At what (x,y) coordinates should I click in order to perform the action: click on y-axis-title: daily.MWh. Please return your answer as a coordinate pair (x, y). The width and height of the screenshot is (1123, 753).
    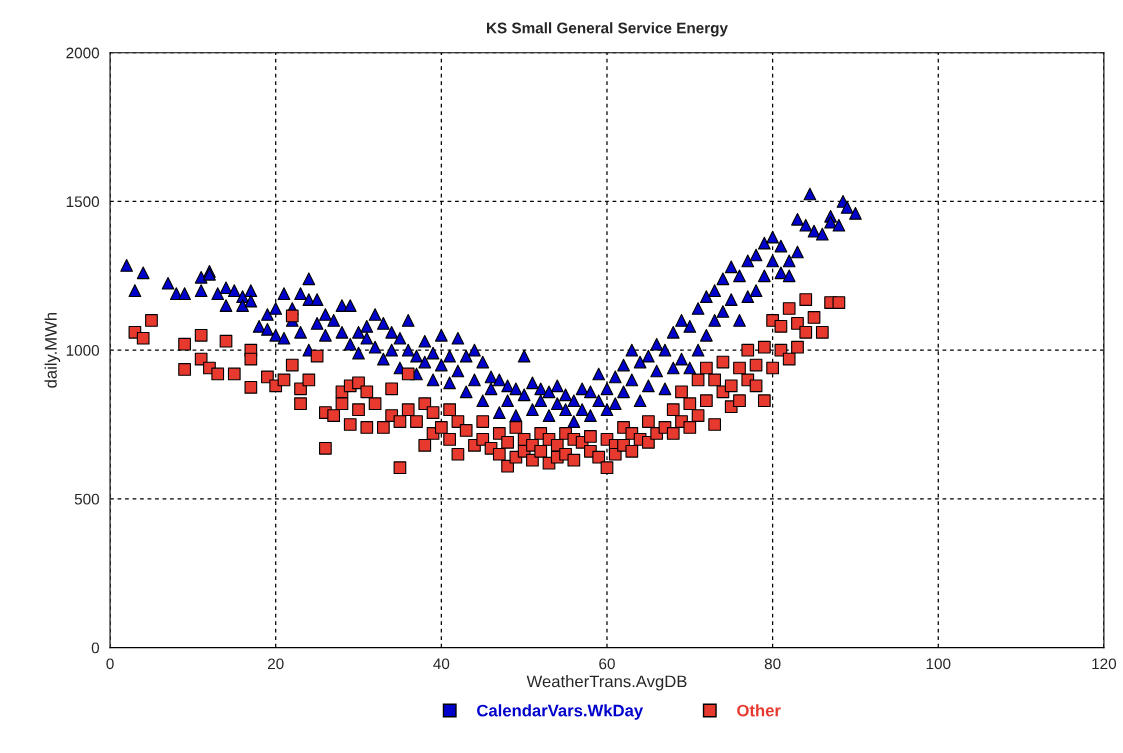
    Looking at the image, I should click on (52, 350).